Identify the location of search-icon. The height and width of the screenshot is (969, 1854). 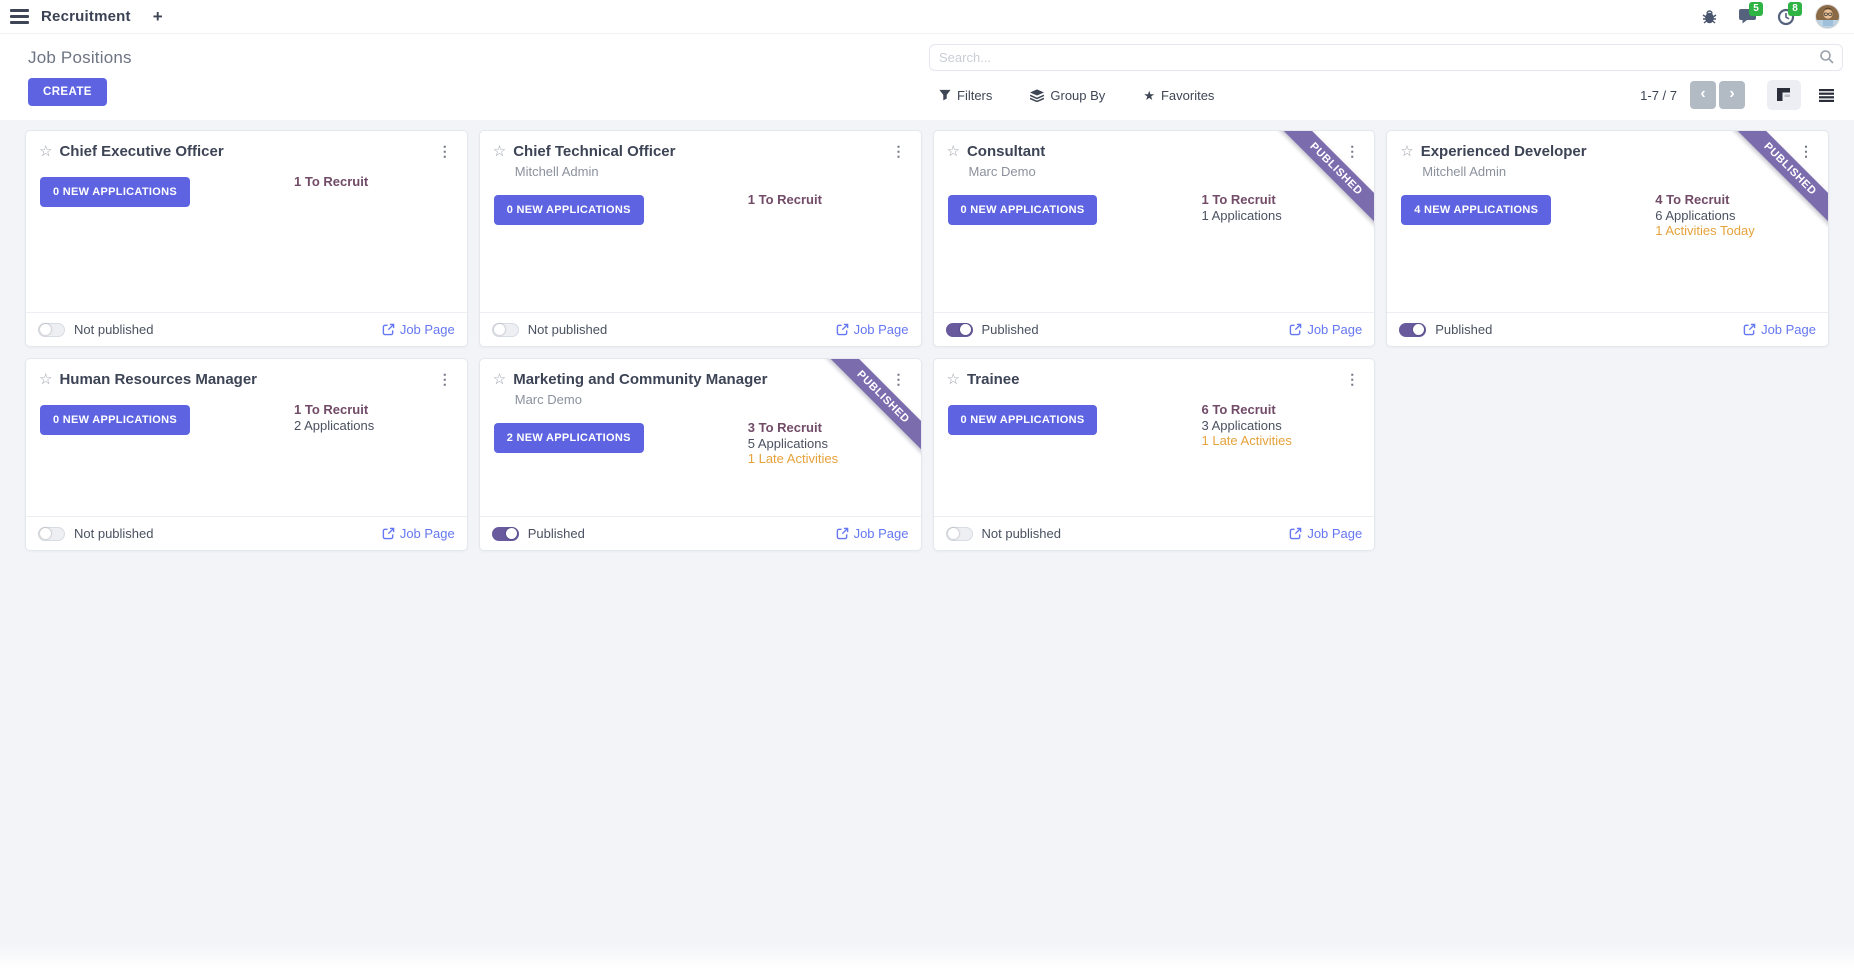
(1827, 59).